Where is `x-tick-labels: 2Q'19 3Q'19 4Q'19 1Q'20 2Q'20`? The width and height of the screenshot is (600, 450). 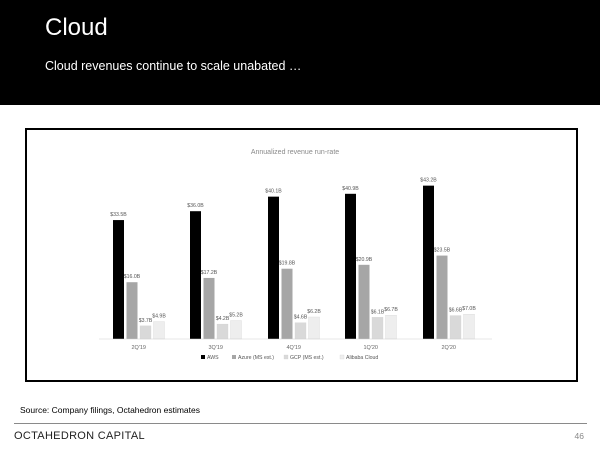
x-tick-labels: 2Q'19 3Q'19 4Q'19 1Q'20 2Q'20 is located at coordinates (293, 348).